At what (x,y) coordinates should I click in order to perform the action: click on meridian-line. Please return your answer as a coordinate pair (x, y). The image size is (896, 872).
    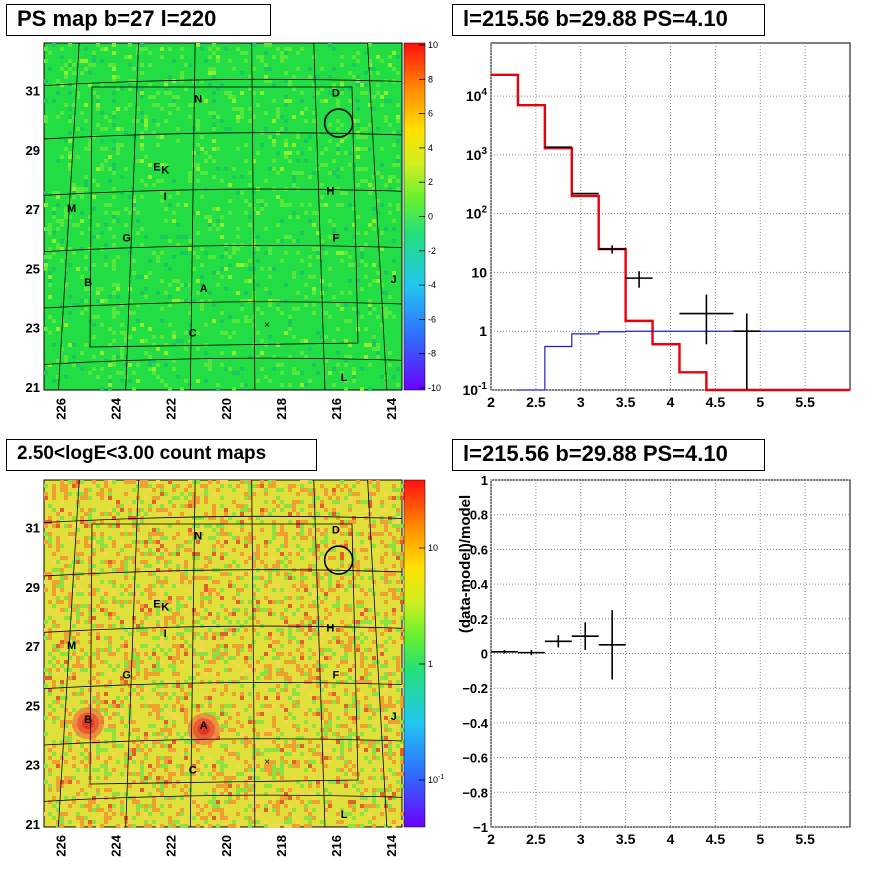
    Looking at the image, I should click on (192, 216).